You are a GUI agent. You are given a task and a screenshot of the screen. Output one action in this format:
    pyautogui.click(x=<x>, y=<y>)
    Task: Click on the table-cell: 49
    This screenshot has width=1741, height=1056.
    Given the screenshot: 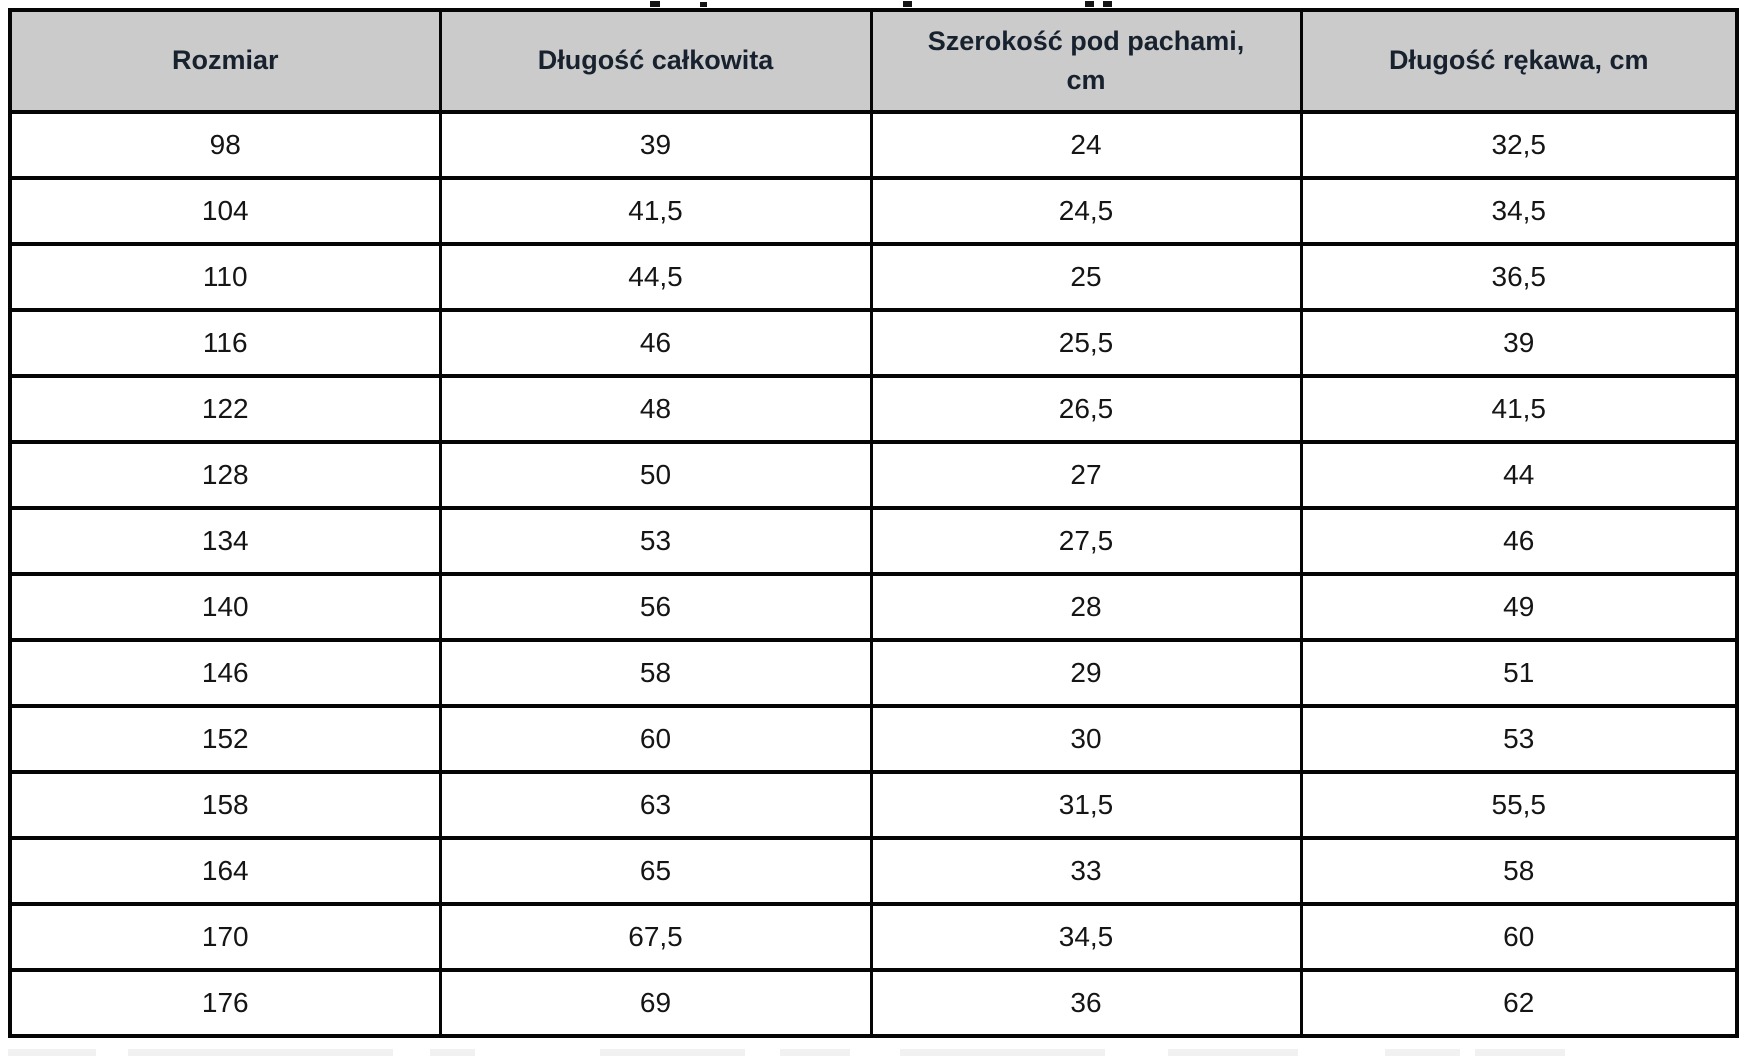 What is the action you would take?
    pyautogui.click(x=1519, y=607)
    